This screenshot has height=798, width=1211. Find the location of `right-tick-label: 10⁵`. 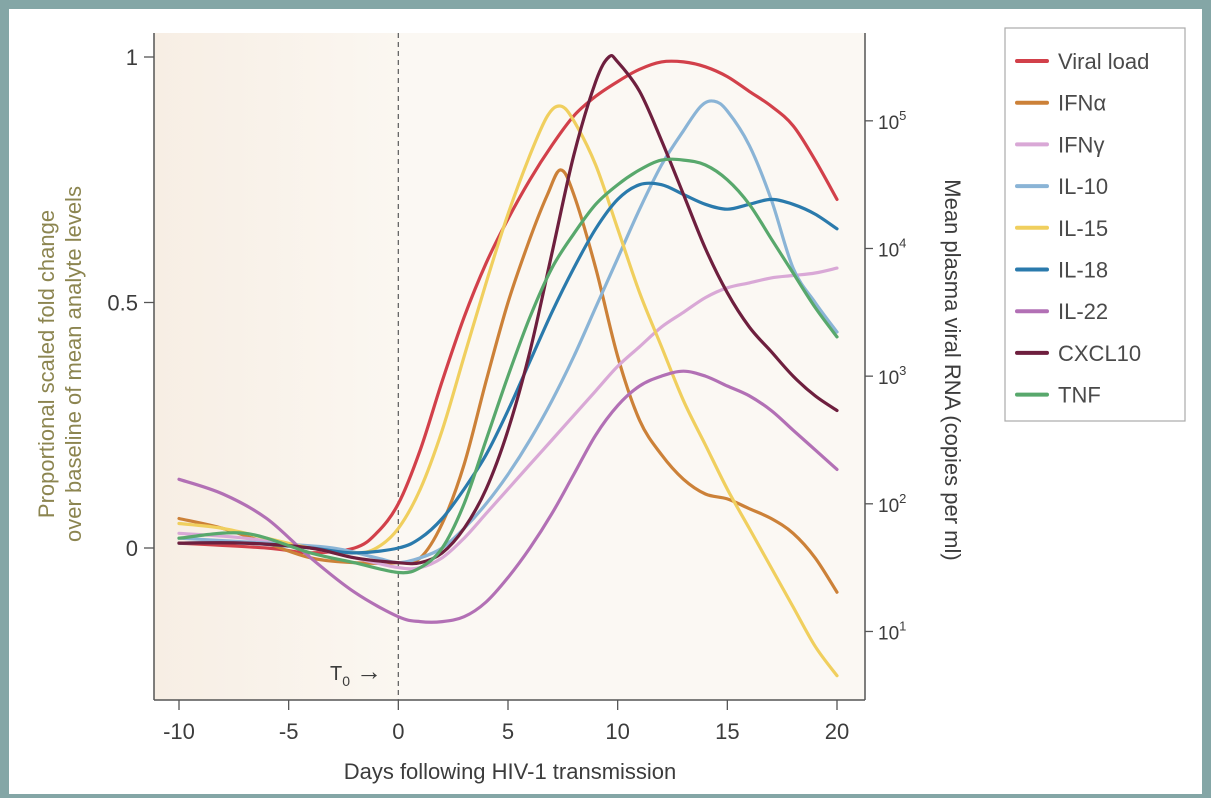

right-tick-label: 10⁵ is located at coordinates (892, 121).